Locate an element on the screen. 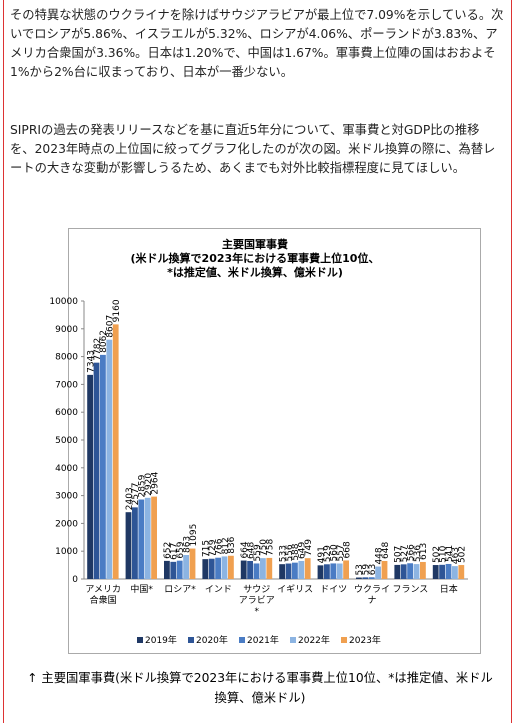 The height and width of the screenshot is (723, 515). value-label: 2920 is located at coordinates (149, 484).